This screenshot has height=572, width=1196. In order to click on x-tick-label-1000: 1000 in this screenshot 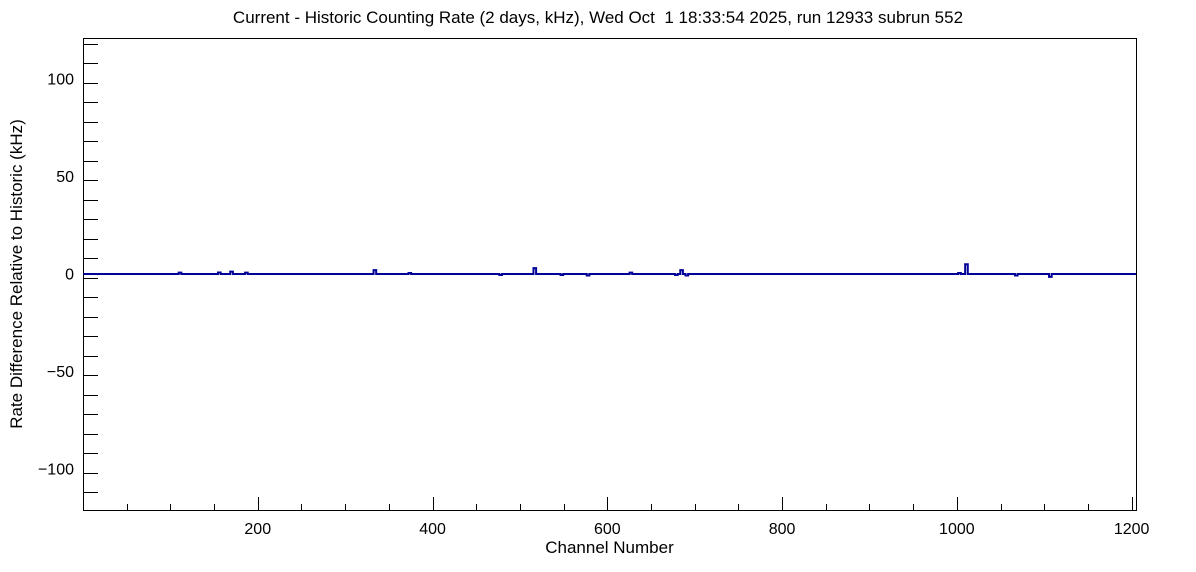, I will do `click(957, 529)`.